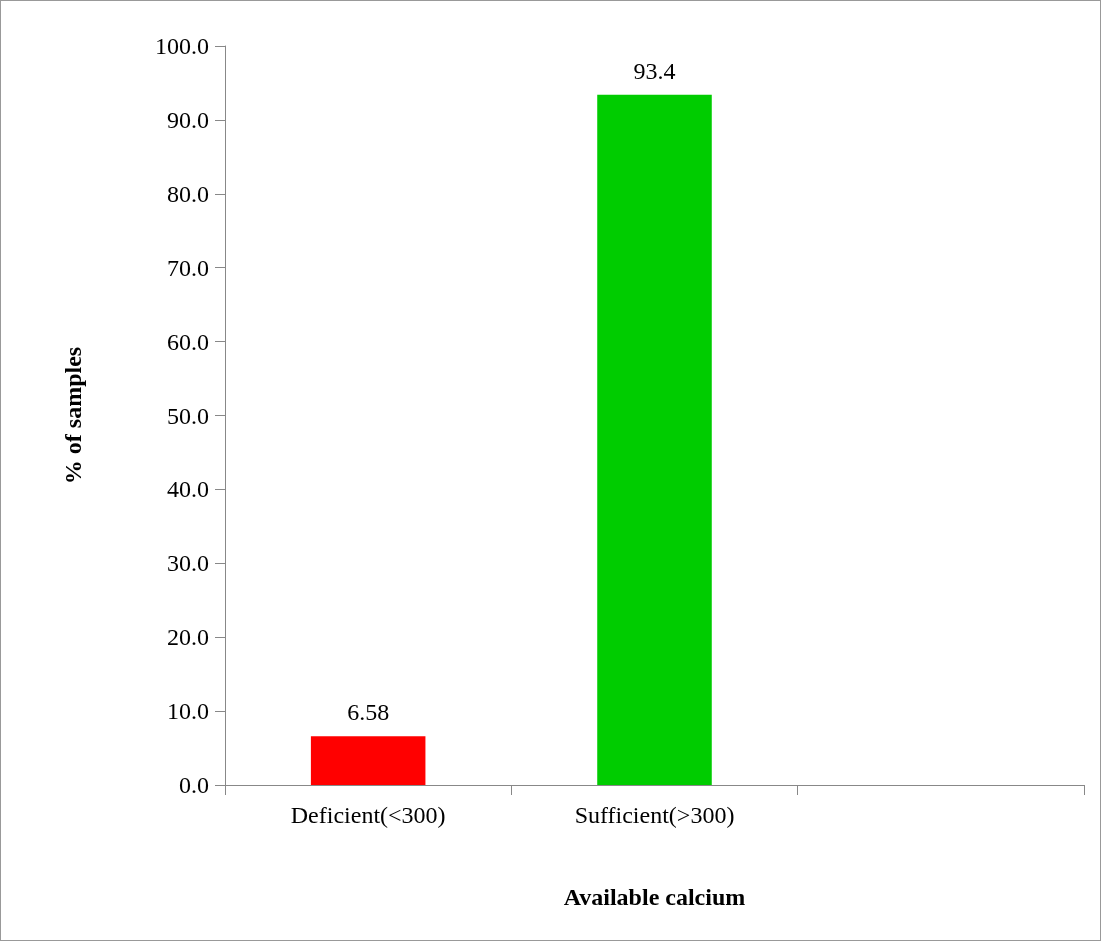  I want to click on y-axis-title: % of samples, so click(73, 415).